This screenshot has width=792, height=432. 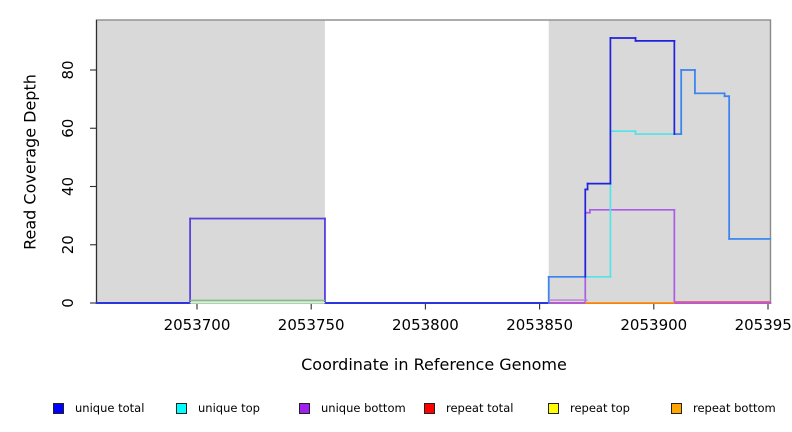 I want to click on svg-text: 0, so click(x=68, y=303).